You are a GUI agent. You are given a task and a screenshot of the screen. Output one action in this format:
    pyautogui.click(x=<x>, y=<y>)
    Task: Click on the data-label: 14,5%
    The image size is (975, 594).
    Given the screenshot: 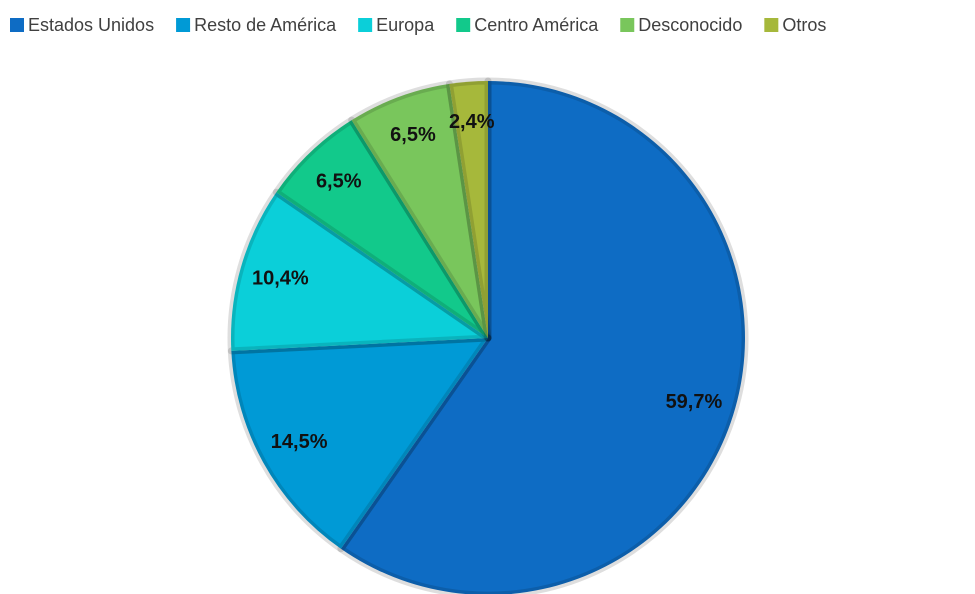 What is the action you would take?
    pyautogui.click(x=299, y=442)
    